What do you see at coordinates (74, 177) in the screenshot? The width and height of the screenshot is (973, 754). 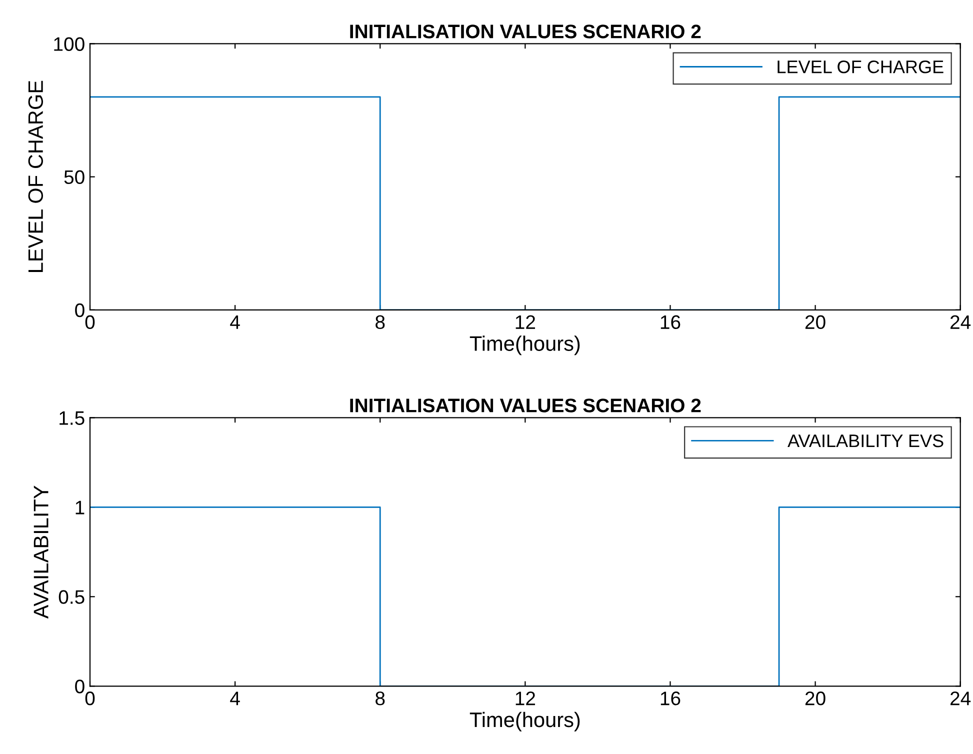 I see `y-tick-label: 50` at bounding box center [74, 177].